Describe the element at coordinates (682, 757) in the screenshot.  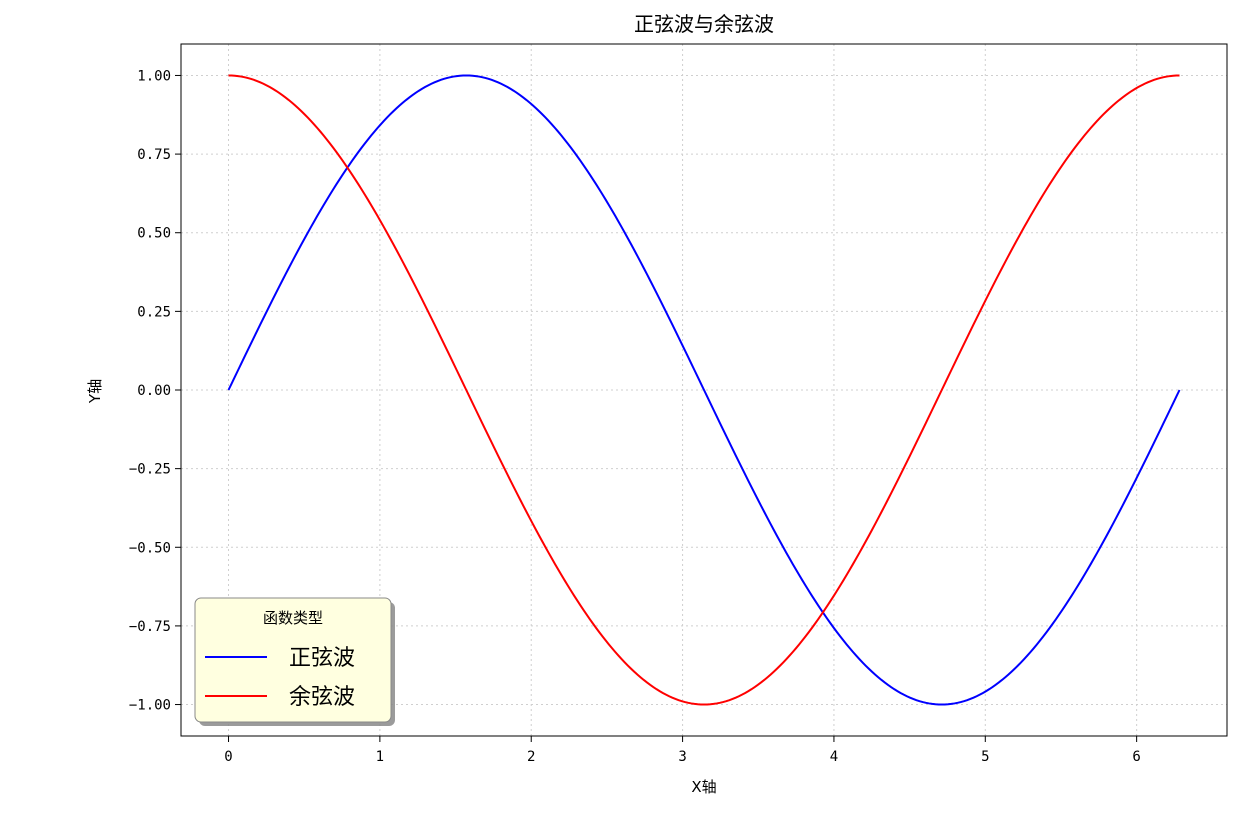
I see `x-tick-label: 3` at that location.